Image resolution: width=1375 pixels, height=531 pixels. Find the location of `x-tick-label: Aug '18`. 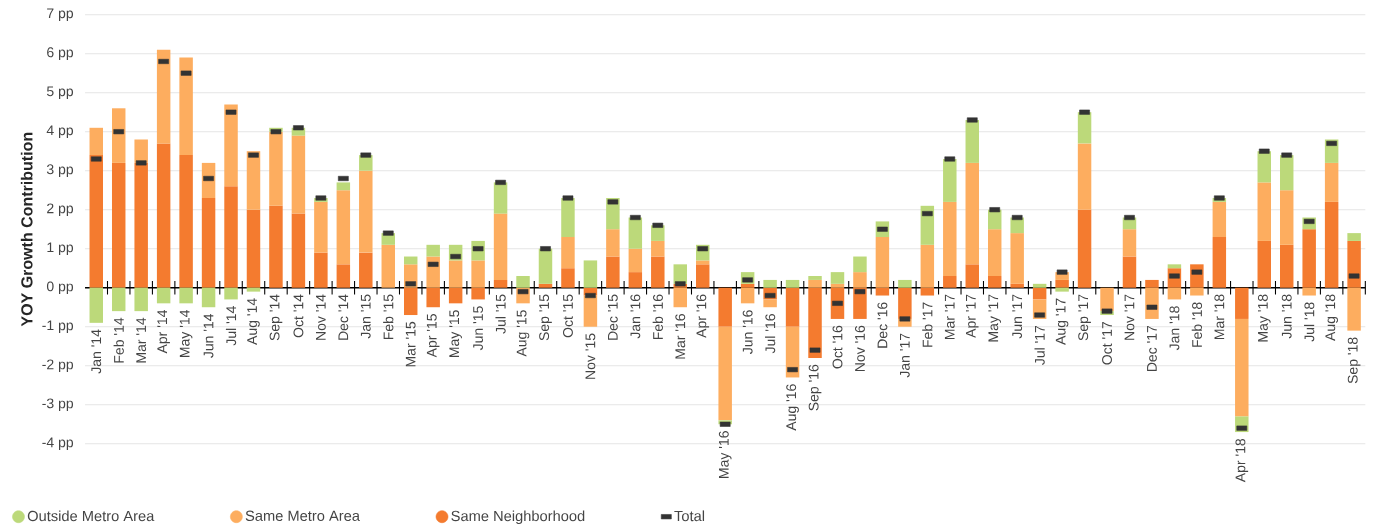

x-tick-label: Aug '18 is located at coordinates (1331, 318).